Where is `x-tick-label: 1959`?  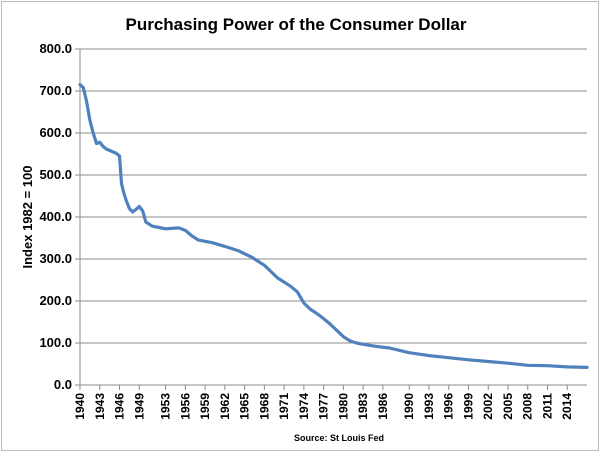 x-tick-label: 1959 is located at coordinates (205, 406).